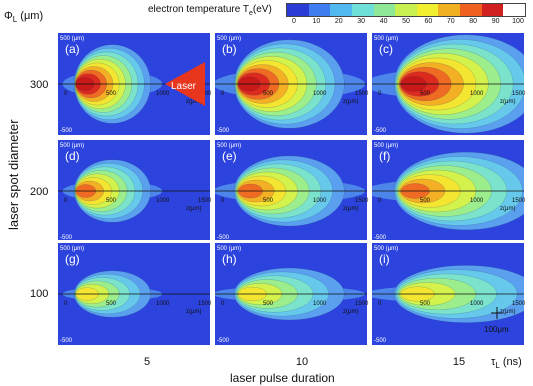 This screenshot has width=533, height=386. I want to click on x-tick-label: 15, so click(459, 362).